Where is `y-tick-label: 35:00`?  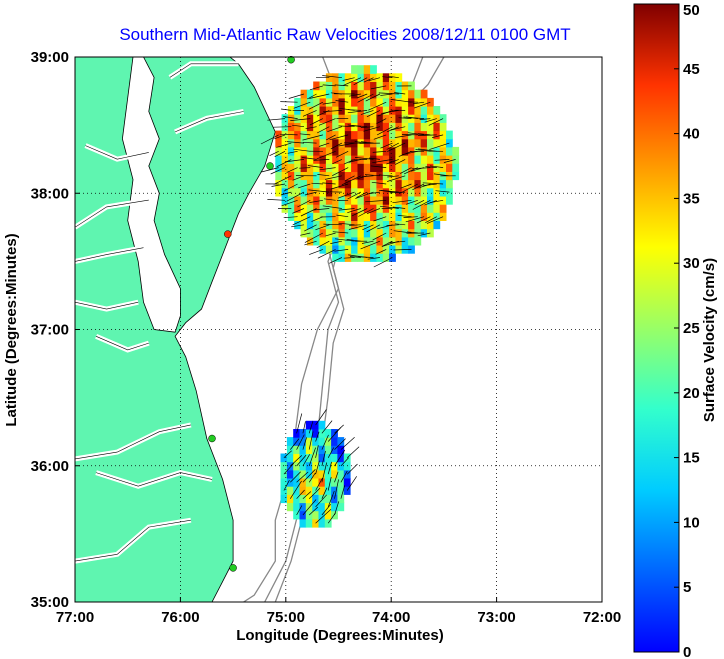
y-tick-label: 35:00 is located at coordinates (50, 602).